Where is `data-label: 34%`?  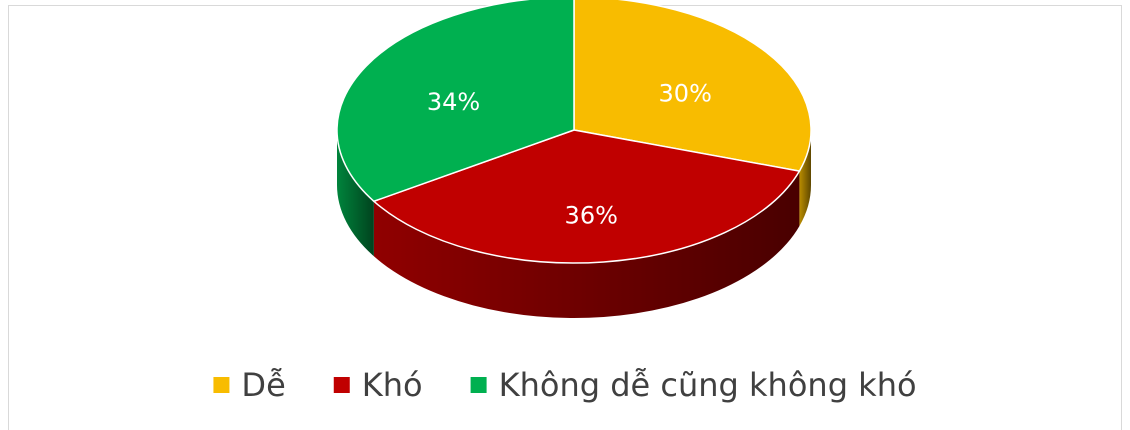 data-label: 34% is located at coordinates (453, 102).